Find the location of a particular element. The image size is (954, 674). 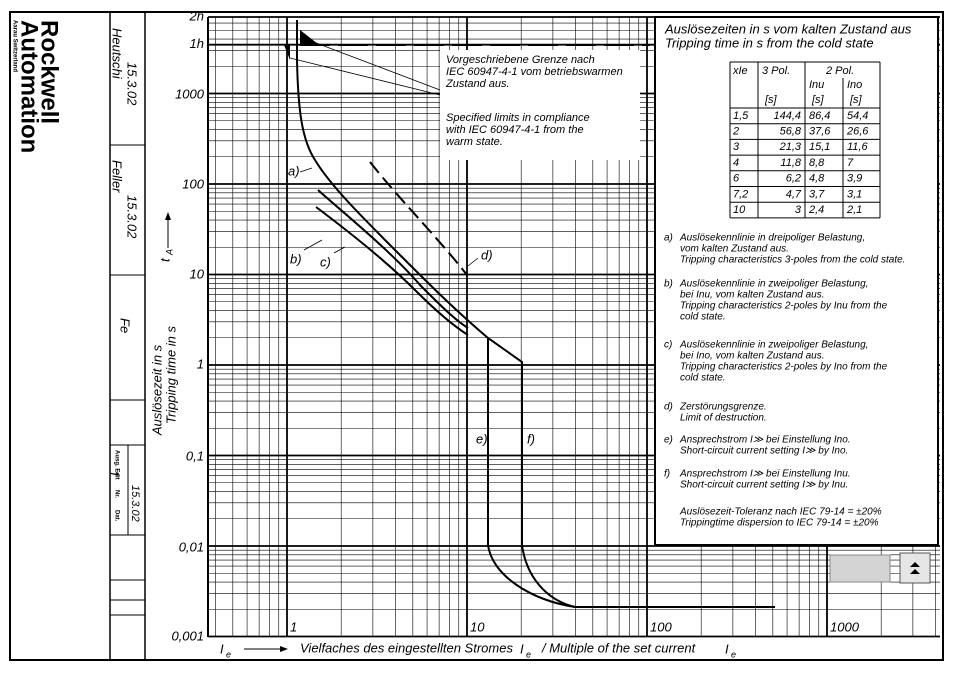

annotation-line: Specified limits in compliance is located at coordinates (518, 118).